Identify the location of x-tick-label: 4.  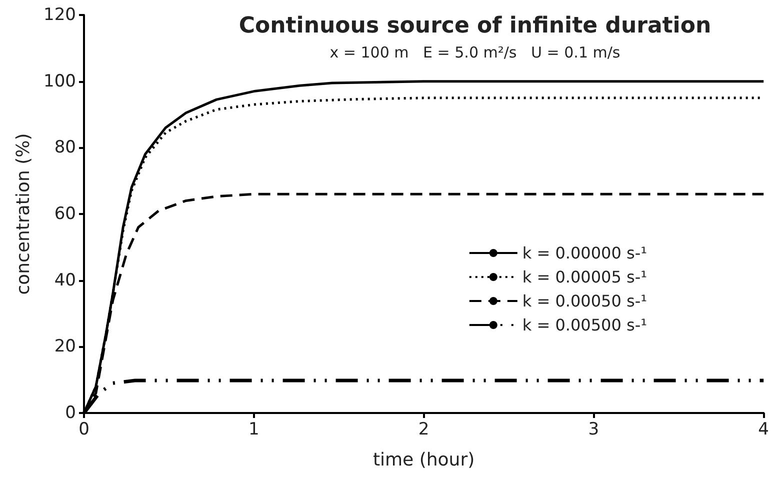
(764, 430).